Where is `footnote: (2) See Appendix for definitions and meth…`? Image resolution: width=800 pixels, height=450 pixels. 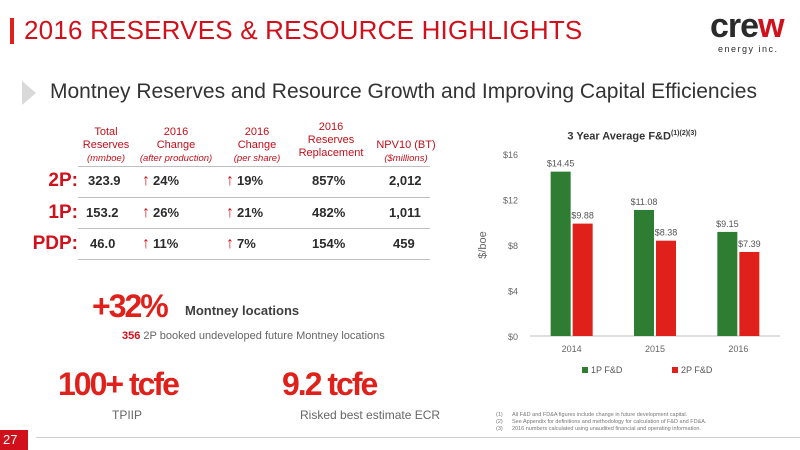 footnote: (2) See Appendix for definitions and meth… is located at coordinates (601, 422).